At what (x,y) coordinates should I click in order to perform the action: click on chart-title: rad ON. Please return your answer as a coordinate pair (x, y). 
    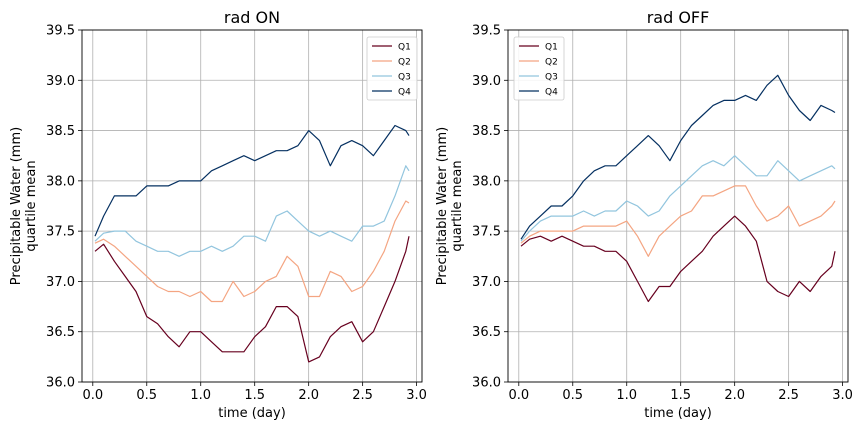
    Looking at the image, I should click on (252, 17).